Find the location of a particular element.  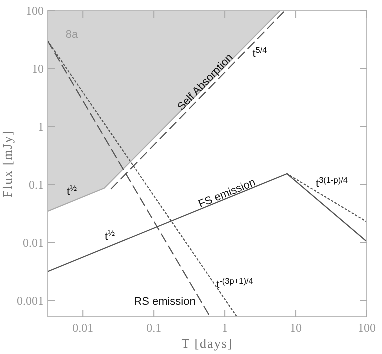

annotation: t$^{5/4}$ is located at coordinates (260, 52).